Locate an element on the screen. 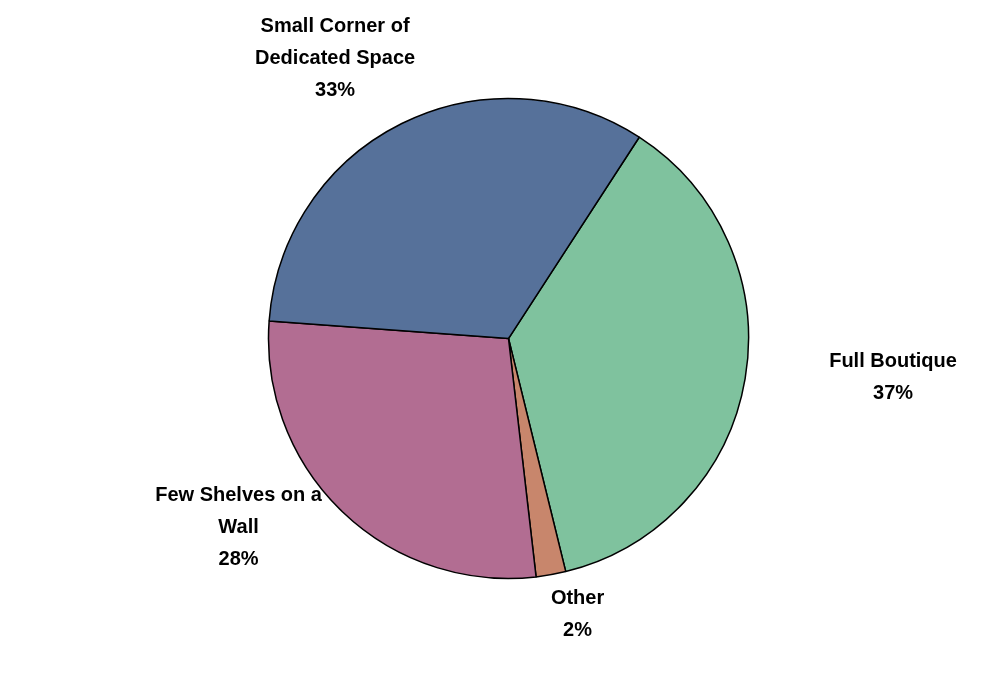 The height and width of the screenshot is (689, 1003). slice-label: Small Corner of Dedicated Space is located at coordinates (335, 40).